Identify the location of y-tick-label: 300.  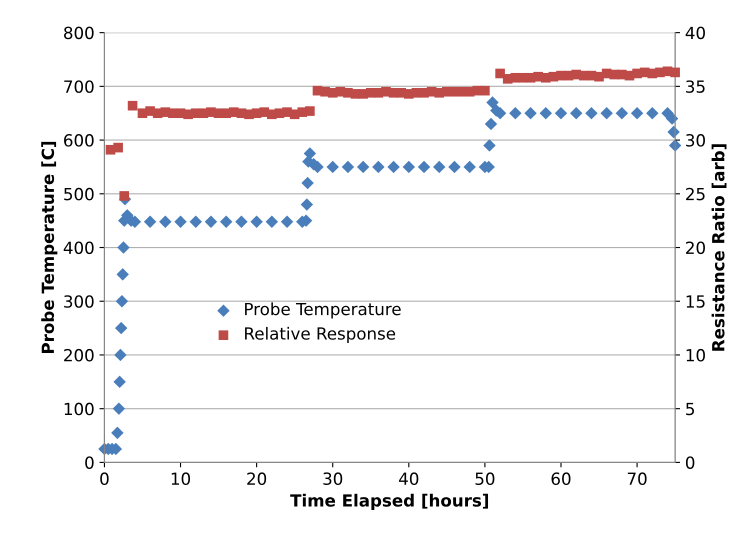
(79, 301).